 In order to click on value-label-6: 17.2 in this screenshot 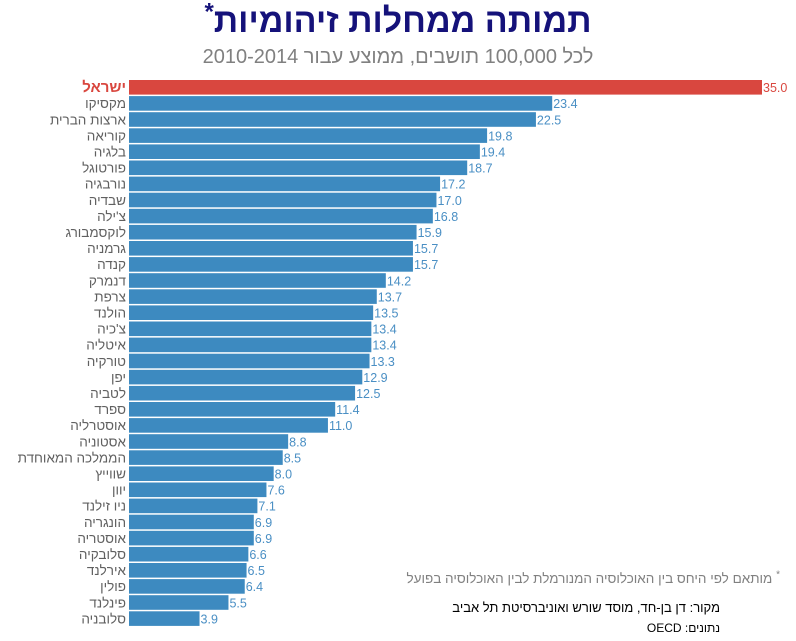, I will do `click(453, 185)`.